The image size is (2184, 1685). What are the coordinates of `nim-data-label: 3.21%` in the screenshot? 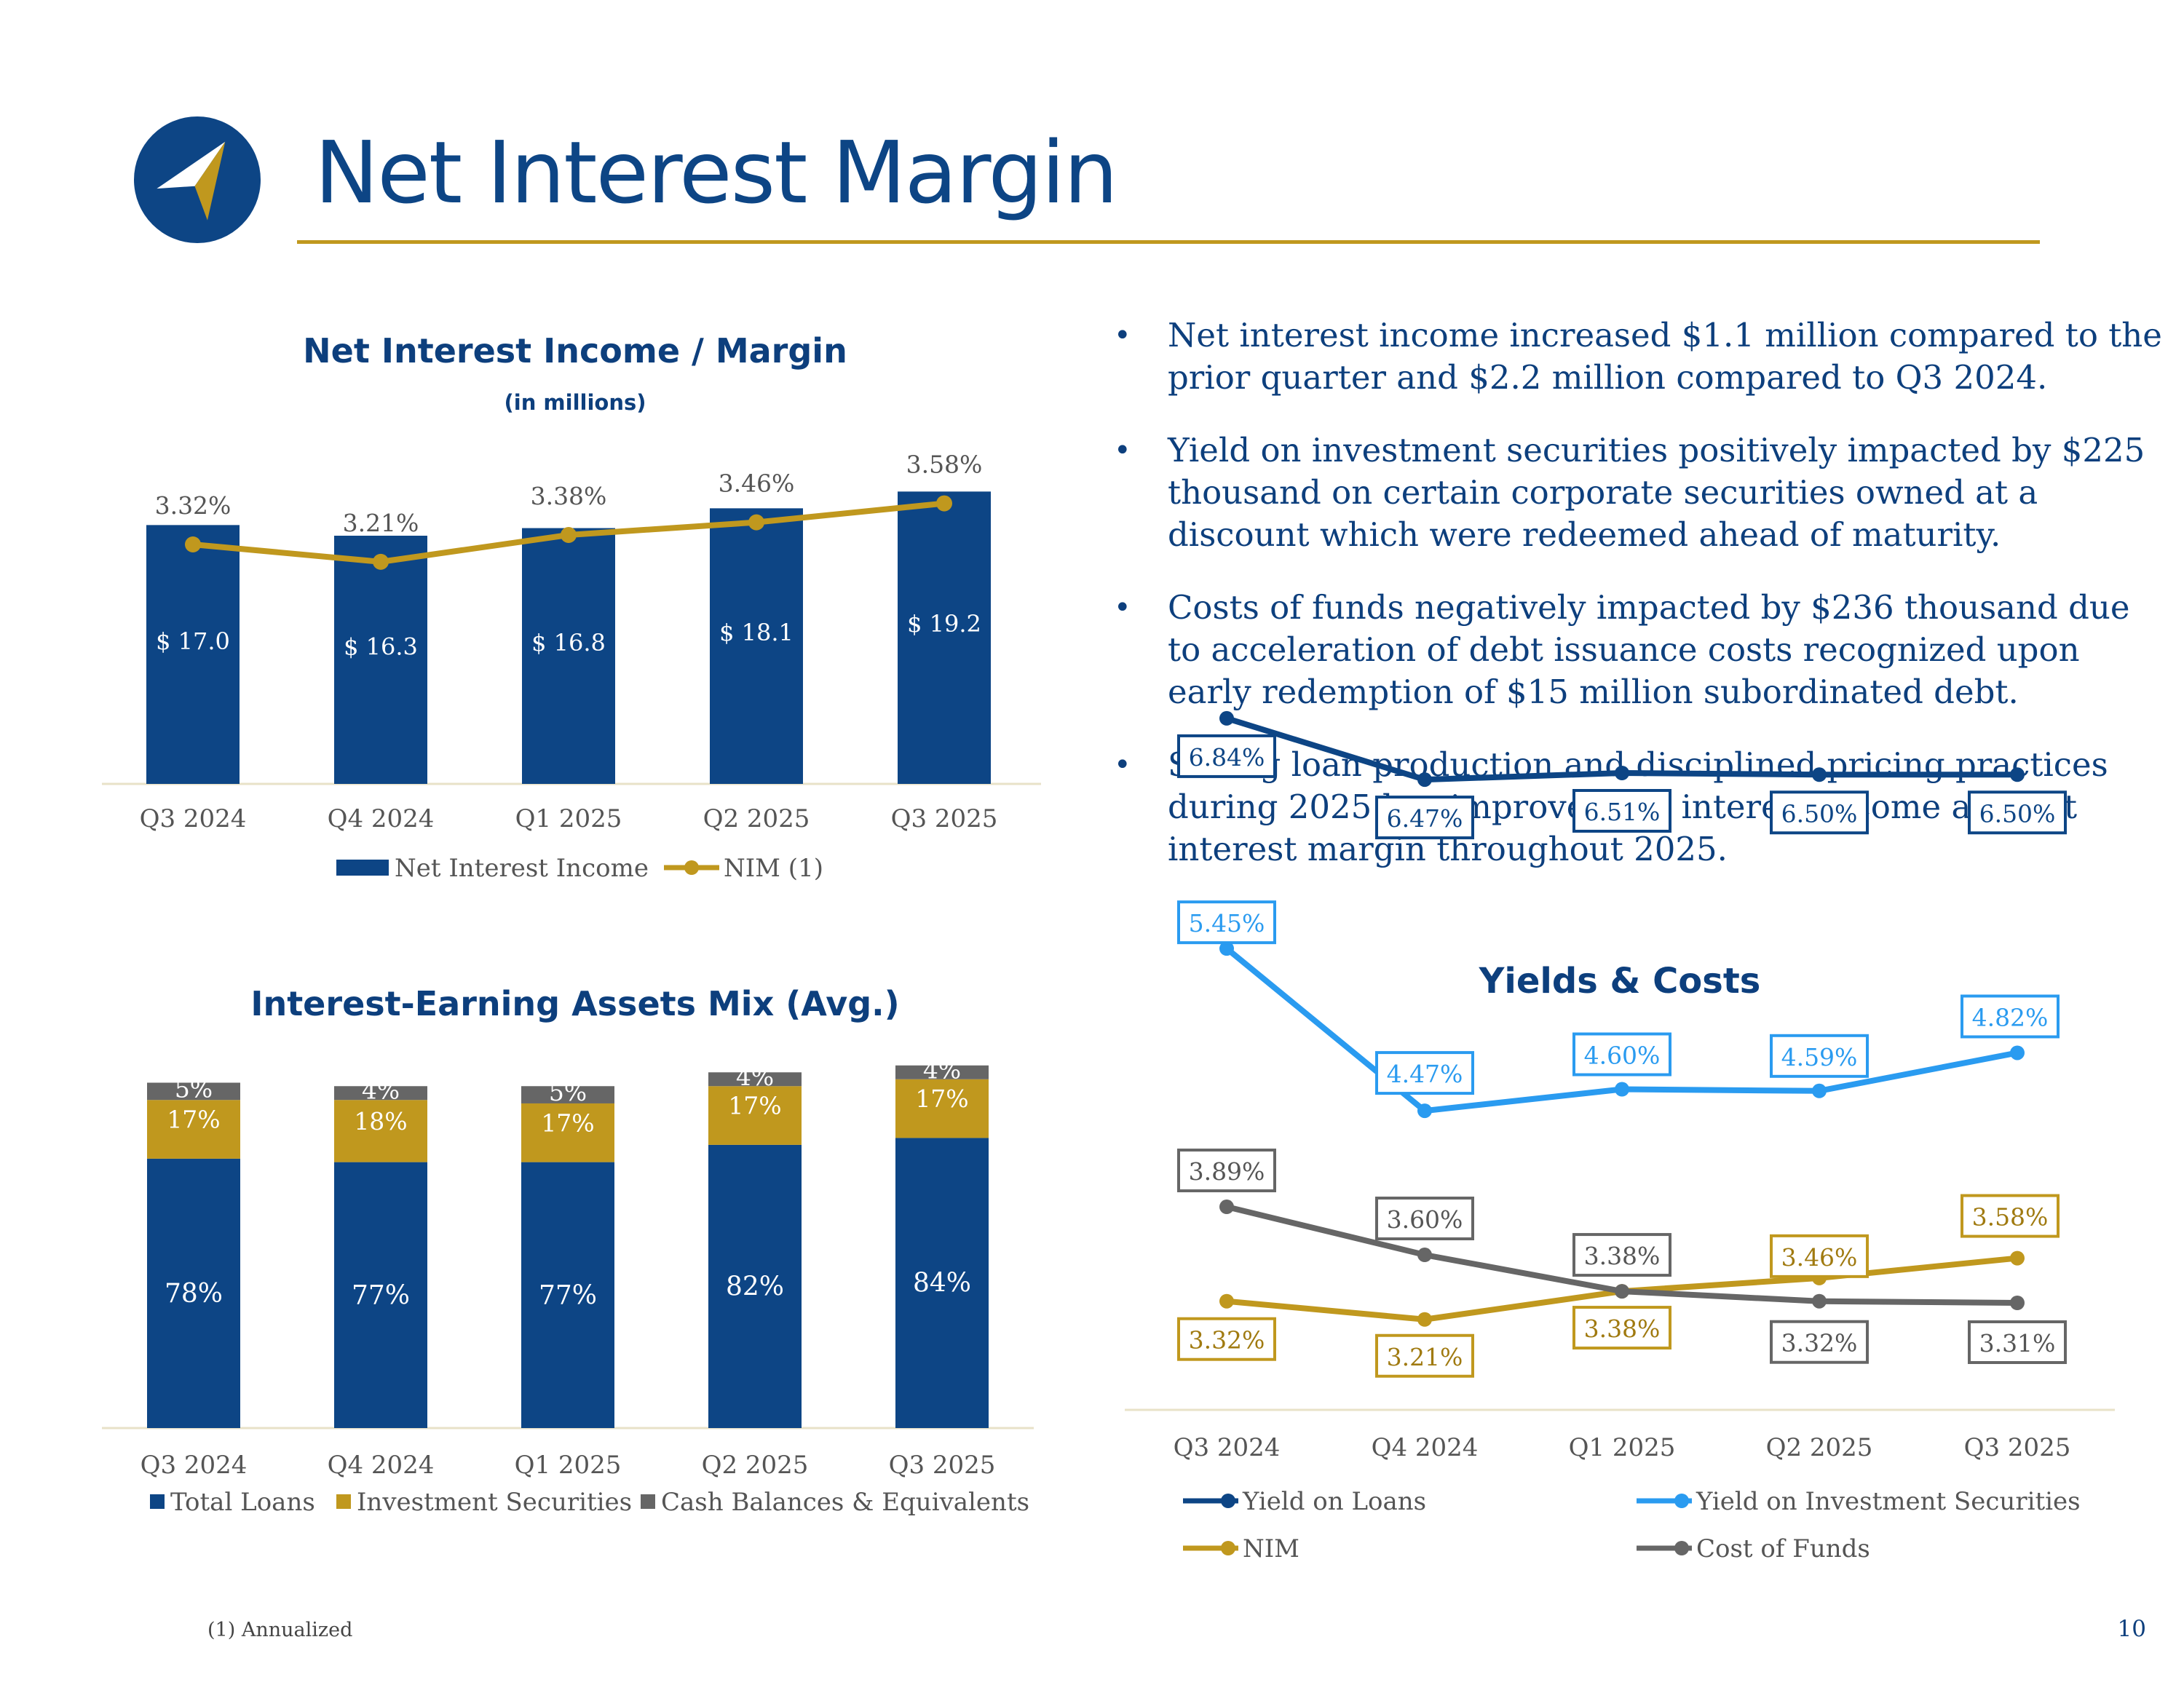 It's located at (381, 523).